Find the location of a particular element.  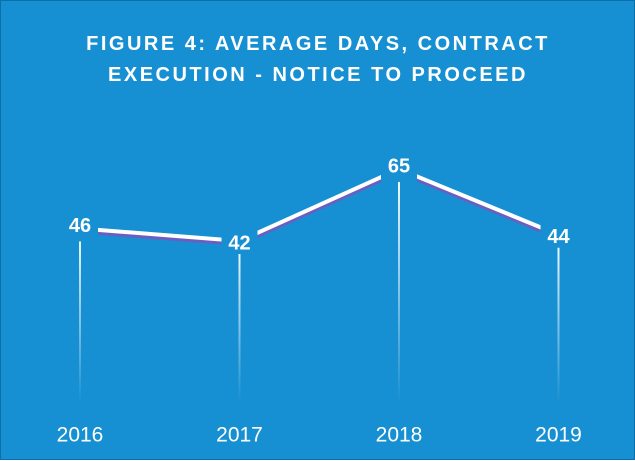

line is located at coordinates (319, 205).